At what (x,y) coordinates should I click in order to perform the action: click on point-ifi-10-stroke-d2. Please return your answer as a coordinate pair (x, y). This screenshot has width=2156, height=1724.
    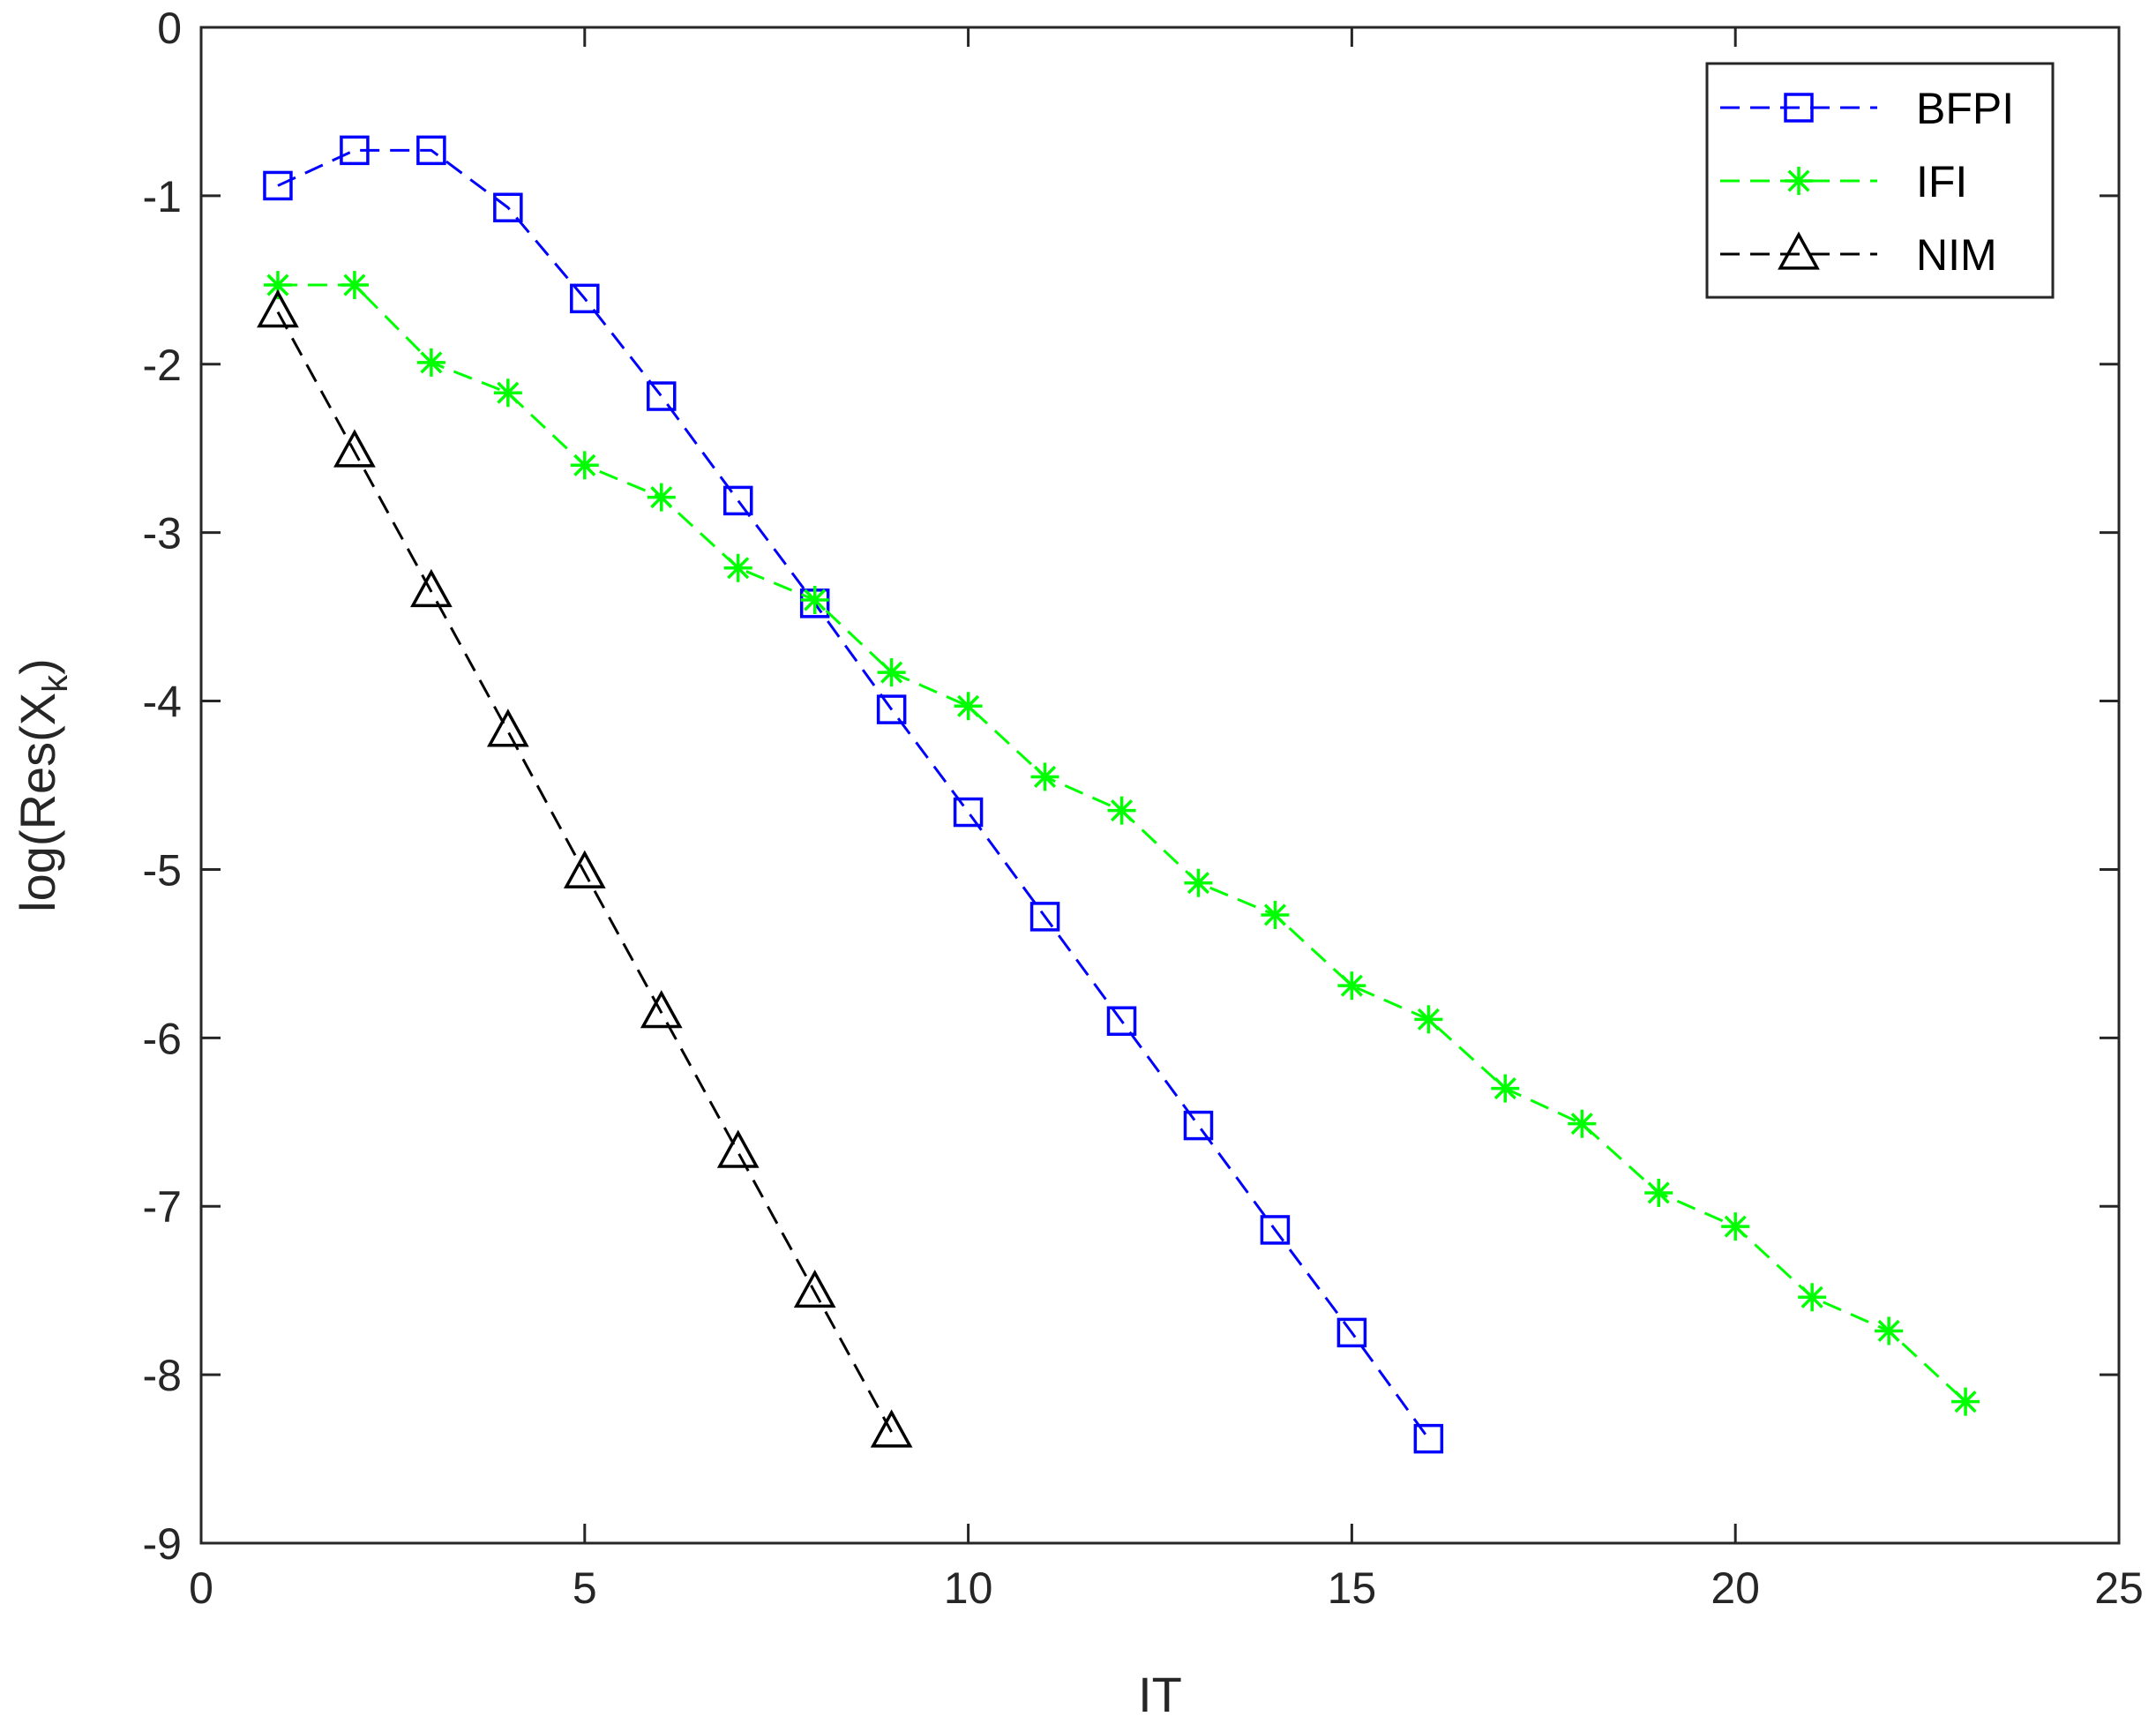
    Looking at the image, I should click on (968, 705).